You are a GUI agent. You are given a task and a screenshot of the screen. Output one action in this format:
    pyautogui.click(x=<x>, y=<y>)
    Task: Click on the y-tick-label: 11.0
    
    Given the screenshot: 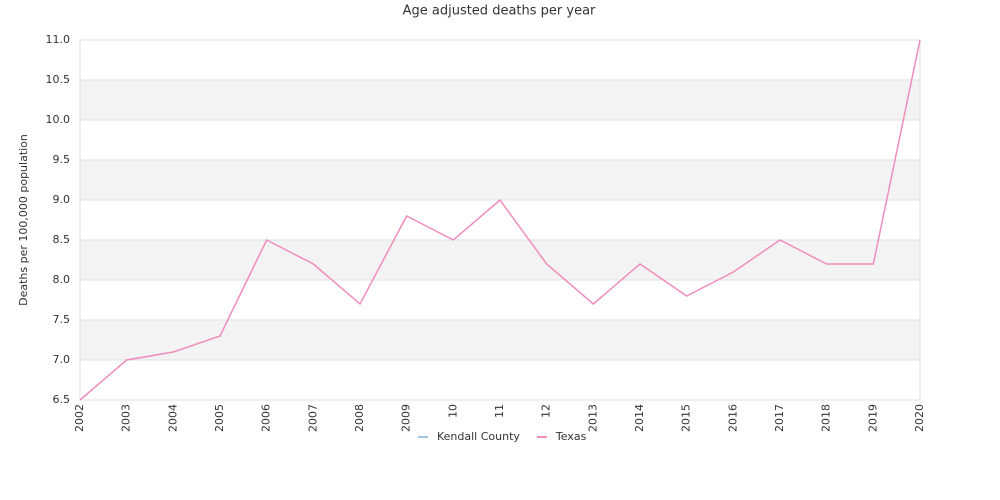 What is the action you would take?
    pyautogui.click(x=58, y=39)
    